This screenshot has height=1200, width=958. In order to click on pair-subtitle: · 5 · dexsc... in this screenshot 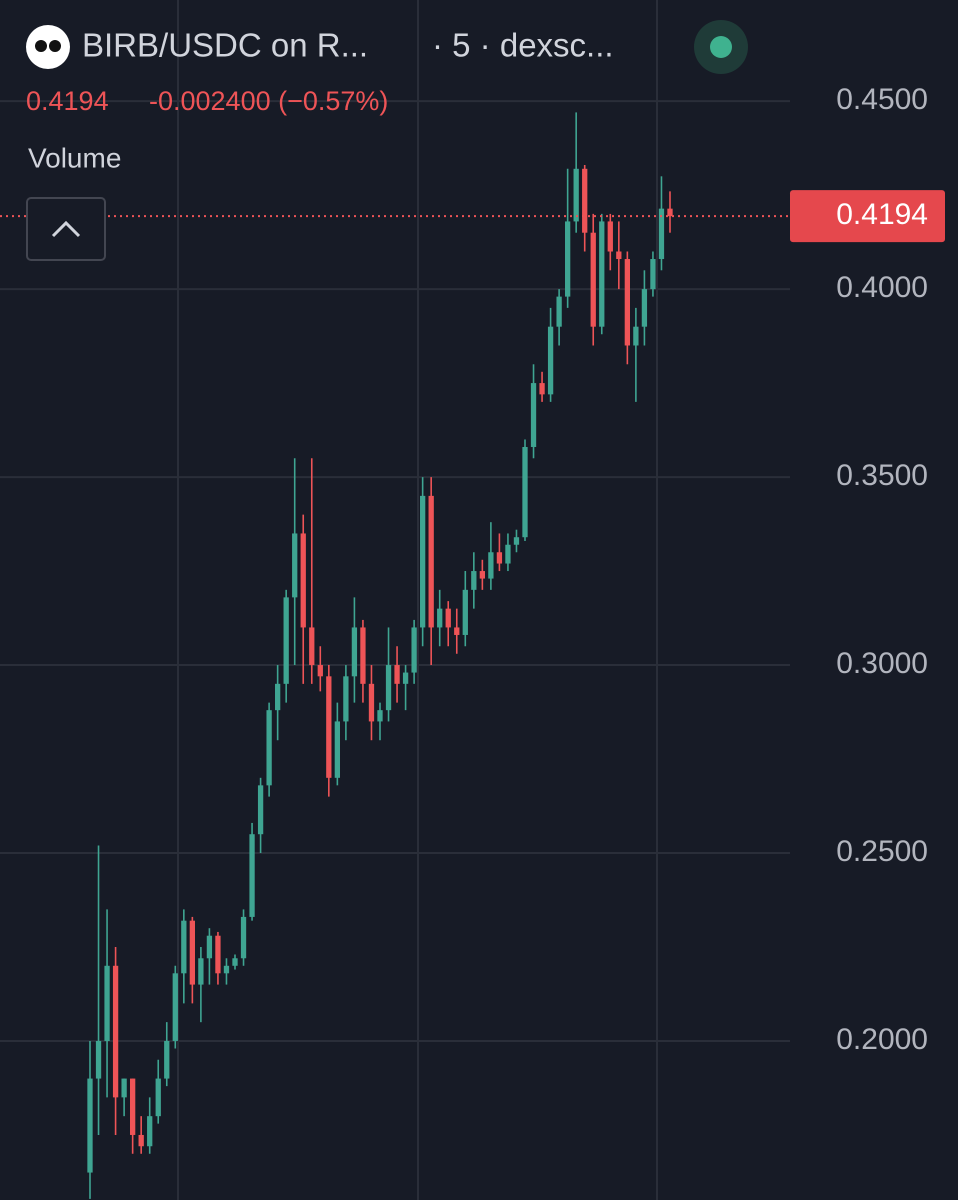, I will do `click(523, 45)`.